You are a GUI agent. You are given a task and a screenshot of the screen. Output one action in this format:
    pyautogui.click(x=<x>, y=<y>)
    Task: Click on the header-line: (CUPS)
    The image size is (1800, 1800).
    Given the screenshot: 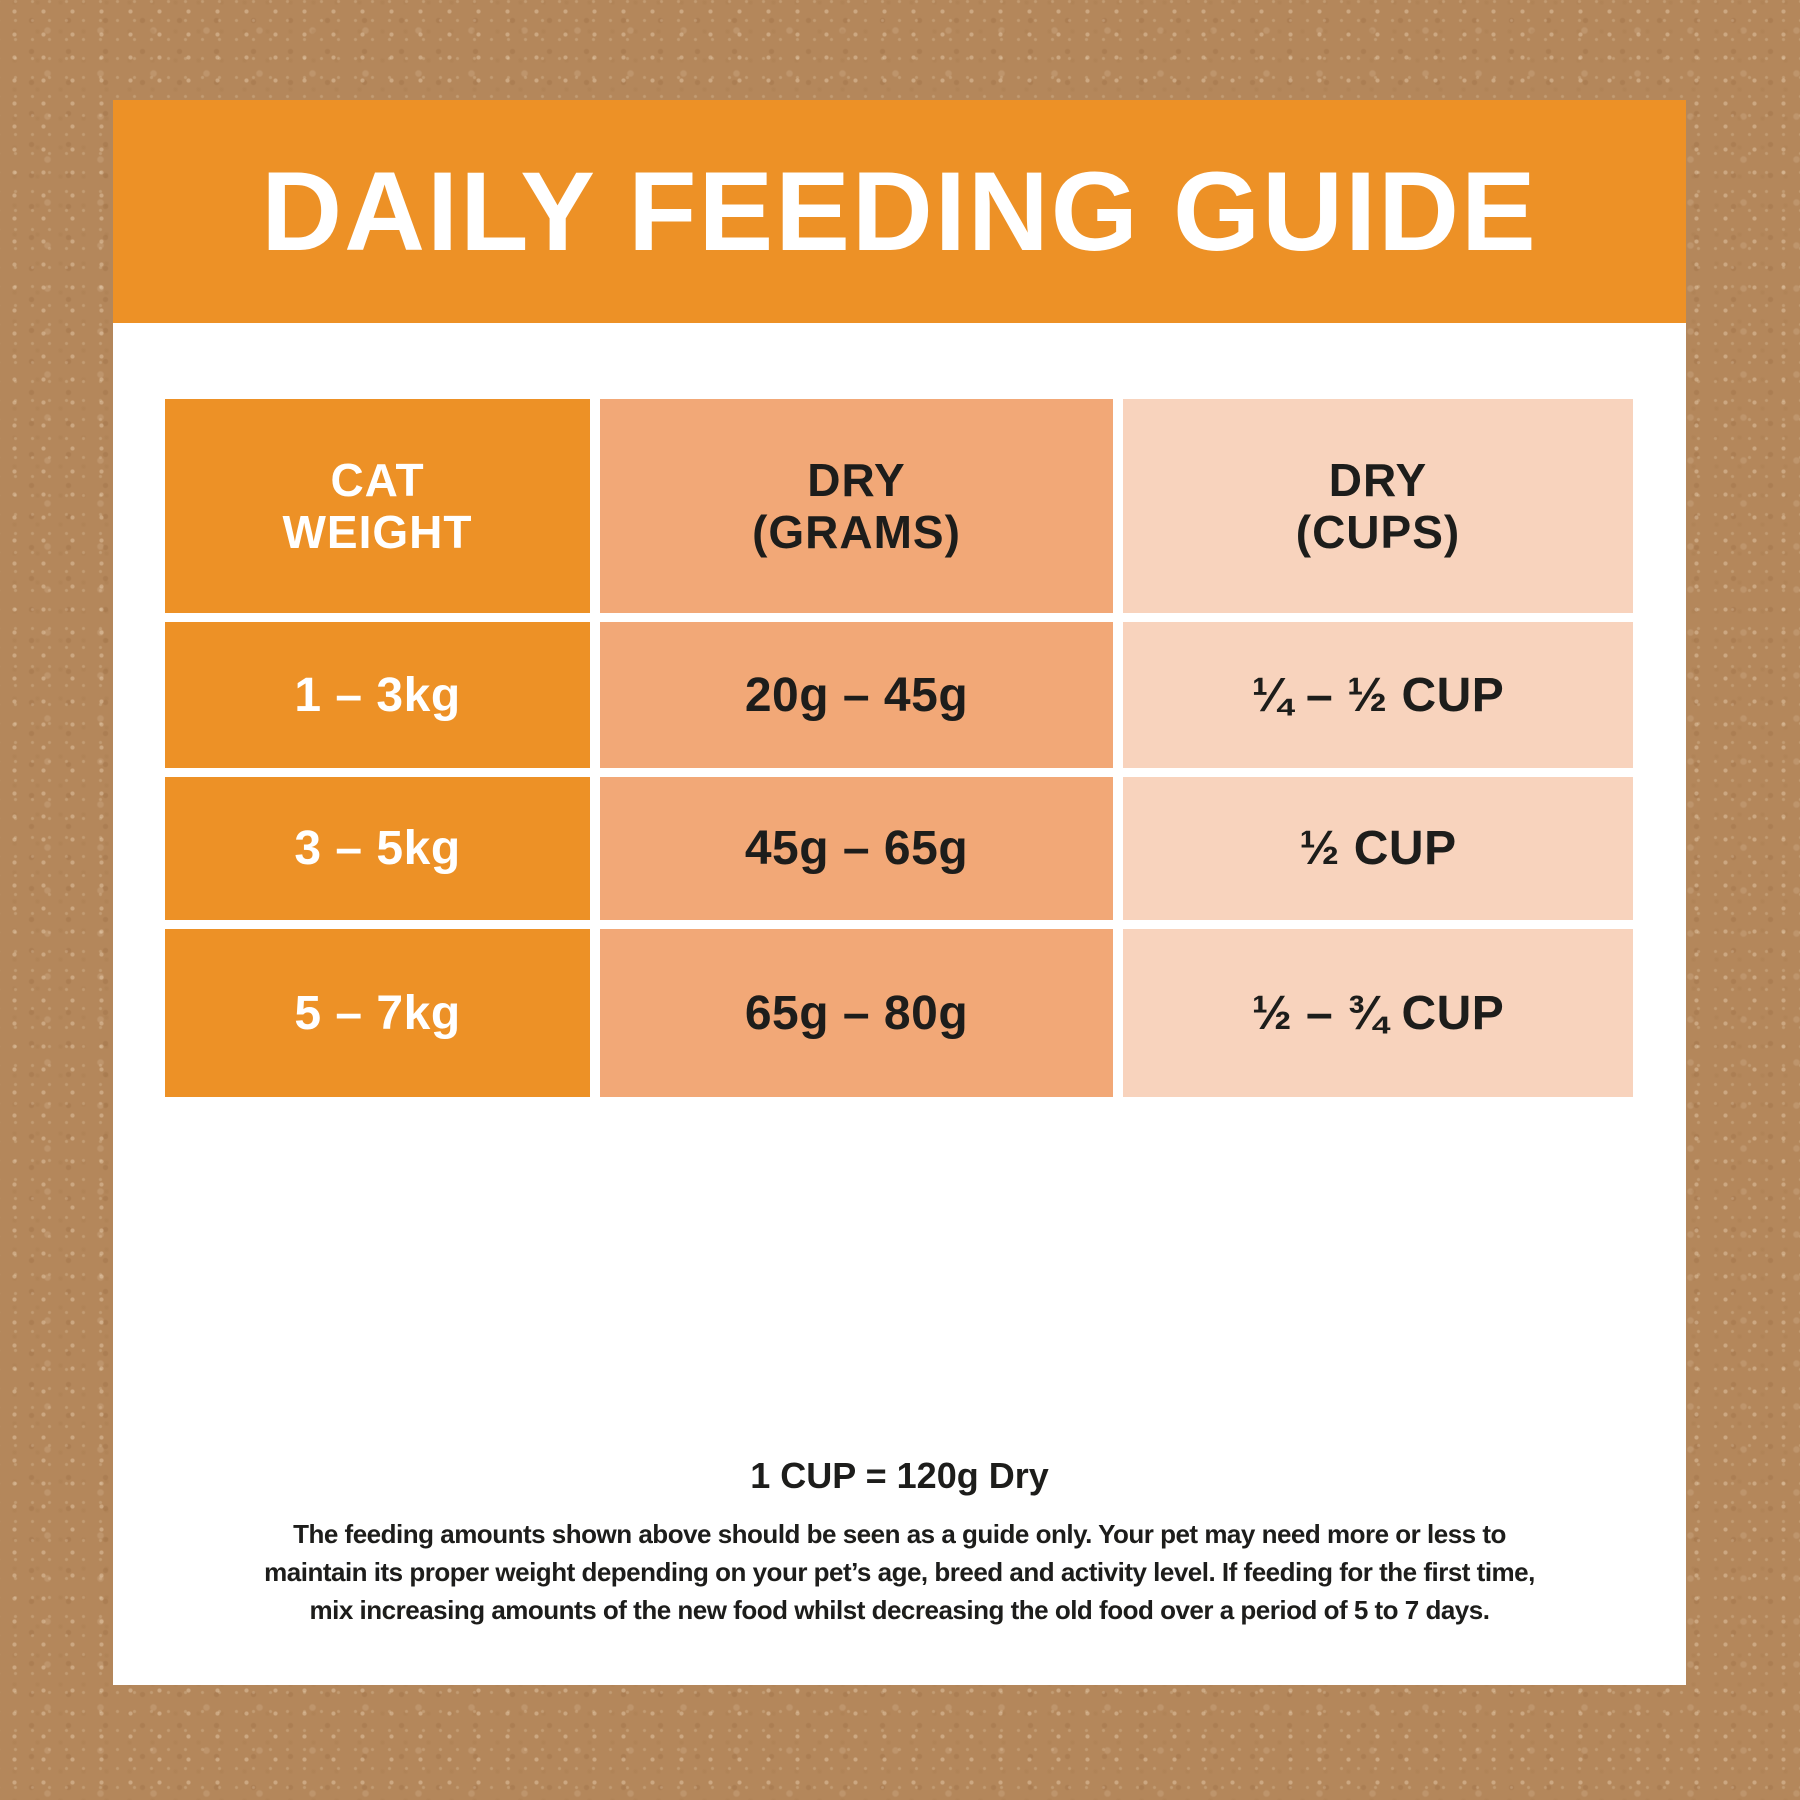 What is the action you would take?
    pyautogui.click(x=1378, y=532)
    